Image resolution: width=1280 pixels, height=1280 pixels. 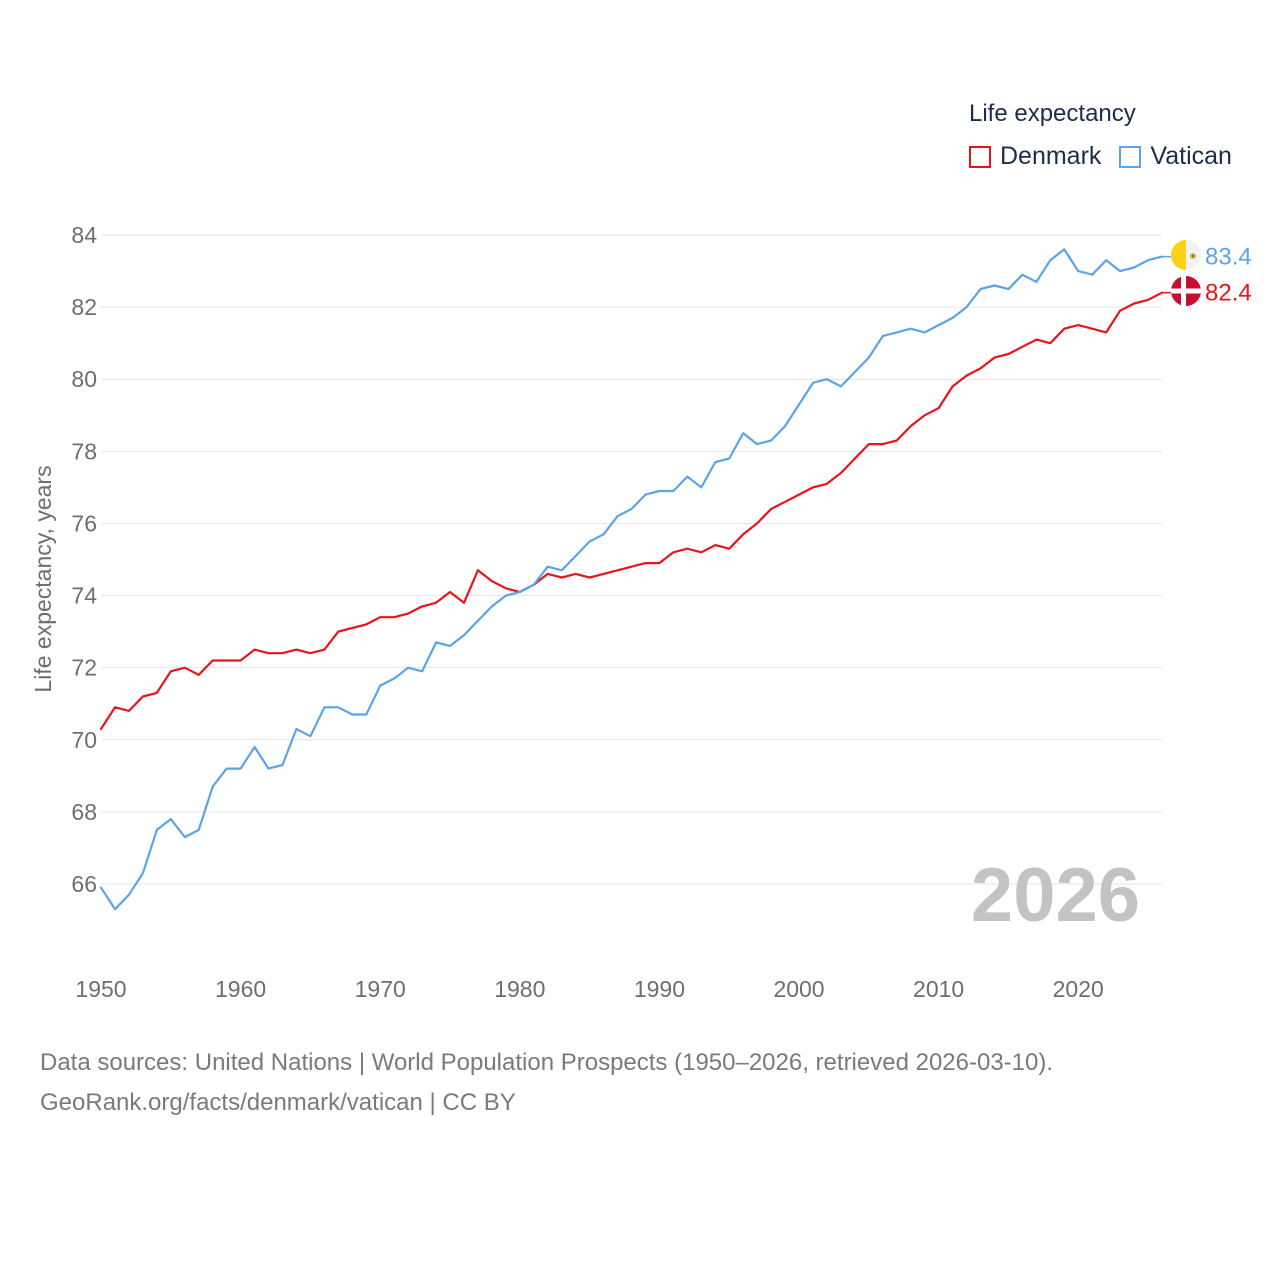 I want to click on y-axis-ticks: 66 68 70 72 74 76 78 80 82 84, so click(x=84, y=559).